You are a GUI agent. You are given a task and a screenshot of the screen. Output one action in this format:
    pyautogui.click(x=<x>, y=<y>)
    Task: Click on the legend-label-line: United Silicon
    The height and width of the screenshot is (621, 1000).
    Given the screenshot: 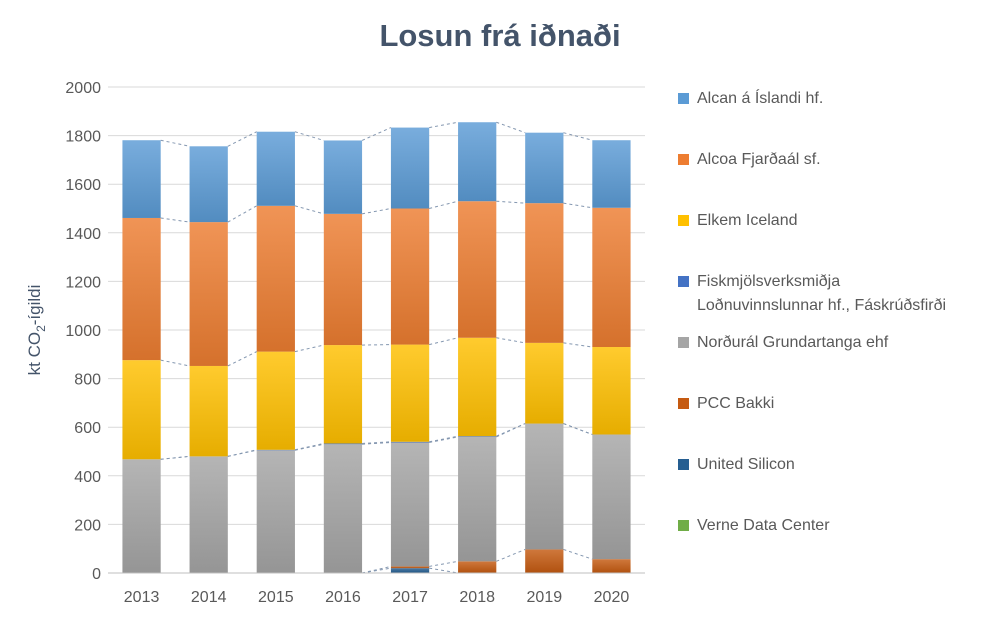 What is the action you would take?
    pyautogui.click(x=746, y=464)
    